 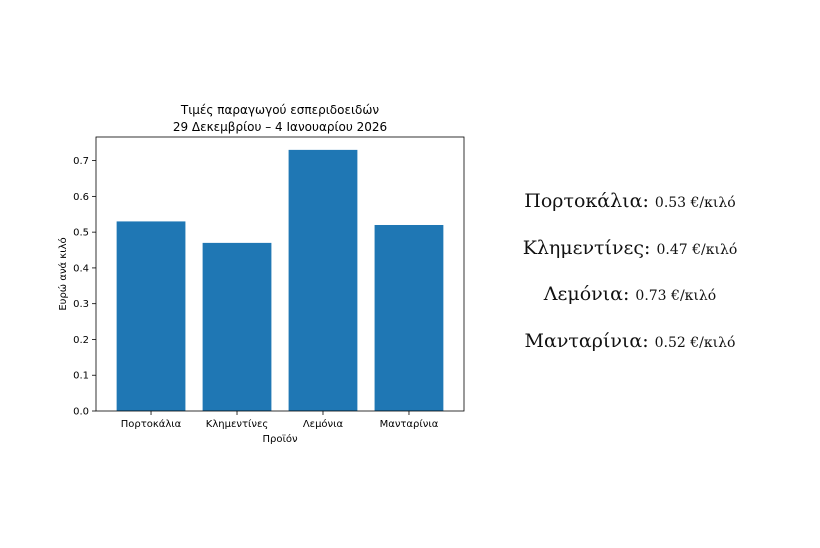 I want to click on price-item-clementines: Κλημεντίνες: 0.47 €/κιλό, so click(x=630, y=247).